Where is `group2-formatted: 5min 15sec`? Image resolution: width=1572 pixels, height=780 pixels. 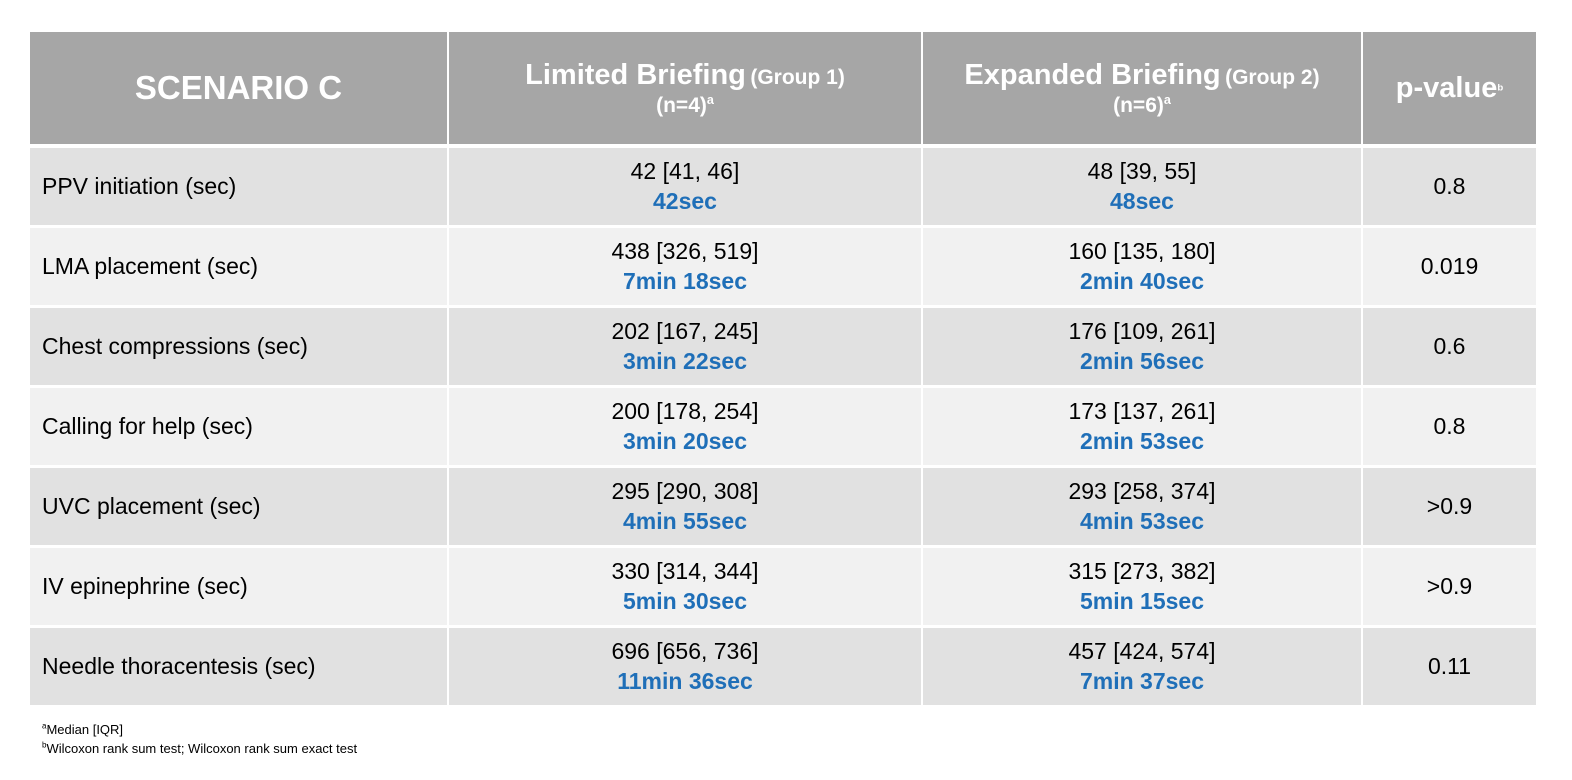
group2-formatted: 5min 15sec is located at coordinates (1142, 600).